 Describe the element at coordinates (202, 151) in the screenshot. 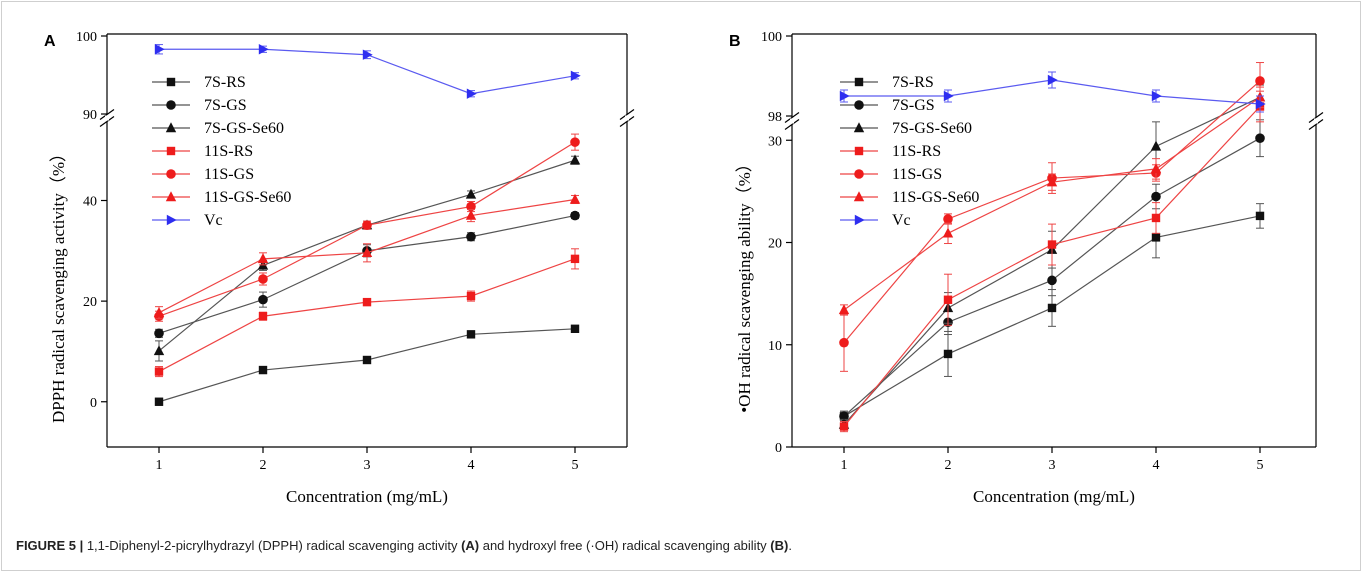

I see `legend-entry: 11S-RS` at that location.